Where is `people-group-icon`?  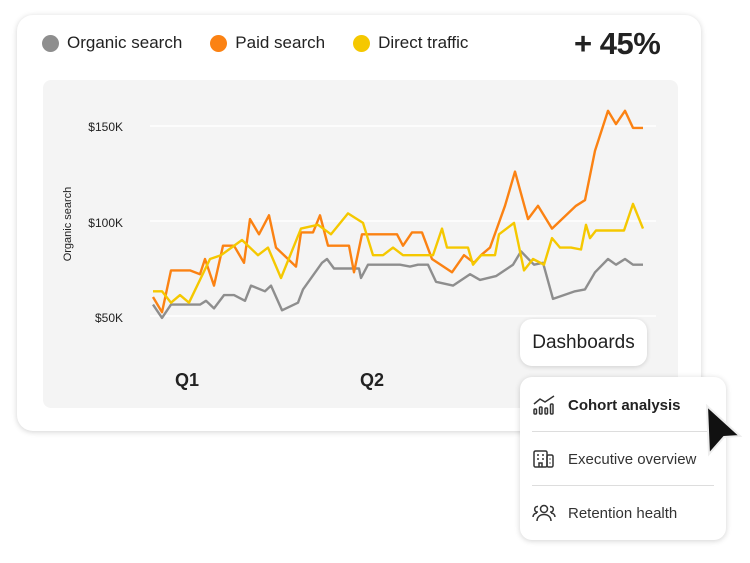 people-group-icon is located at coordinates (544, 513).